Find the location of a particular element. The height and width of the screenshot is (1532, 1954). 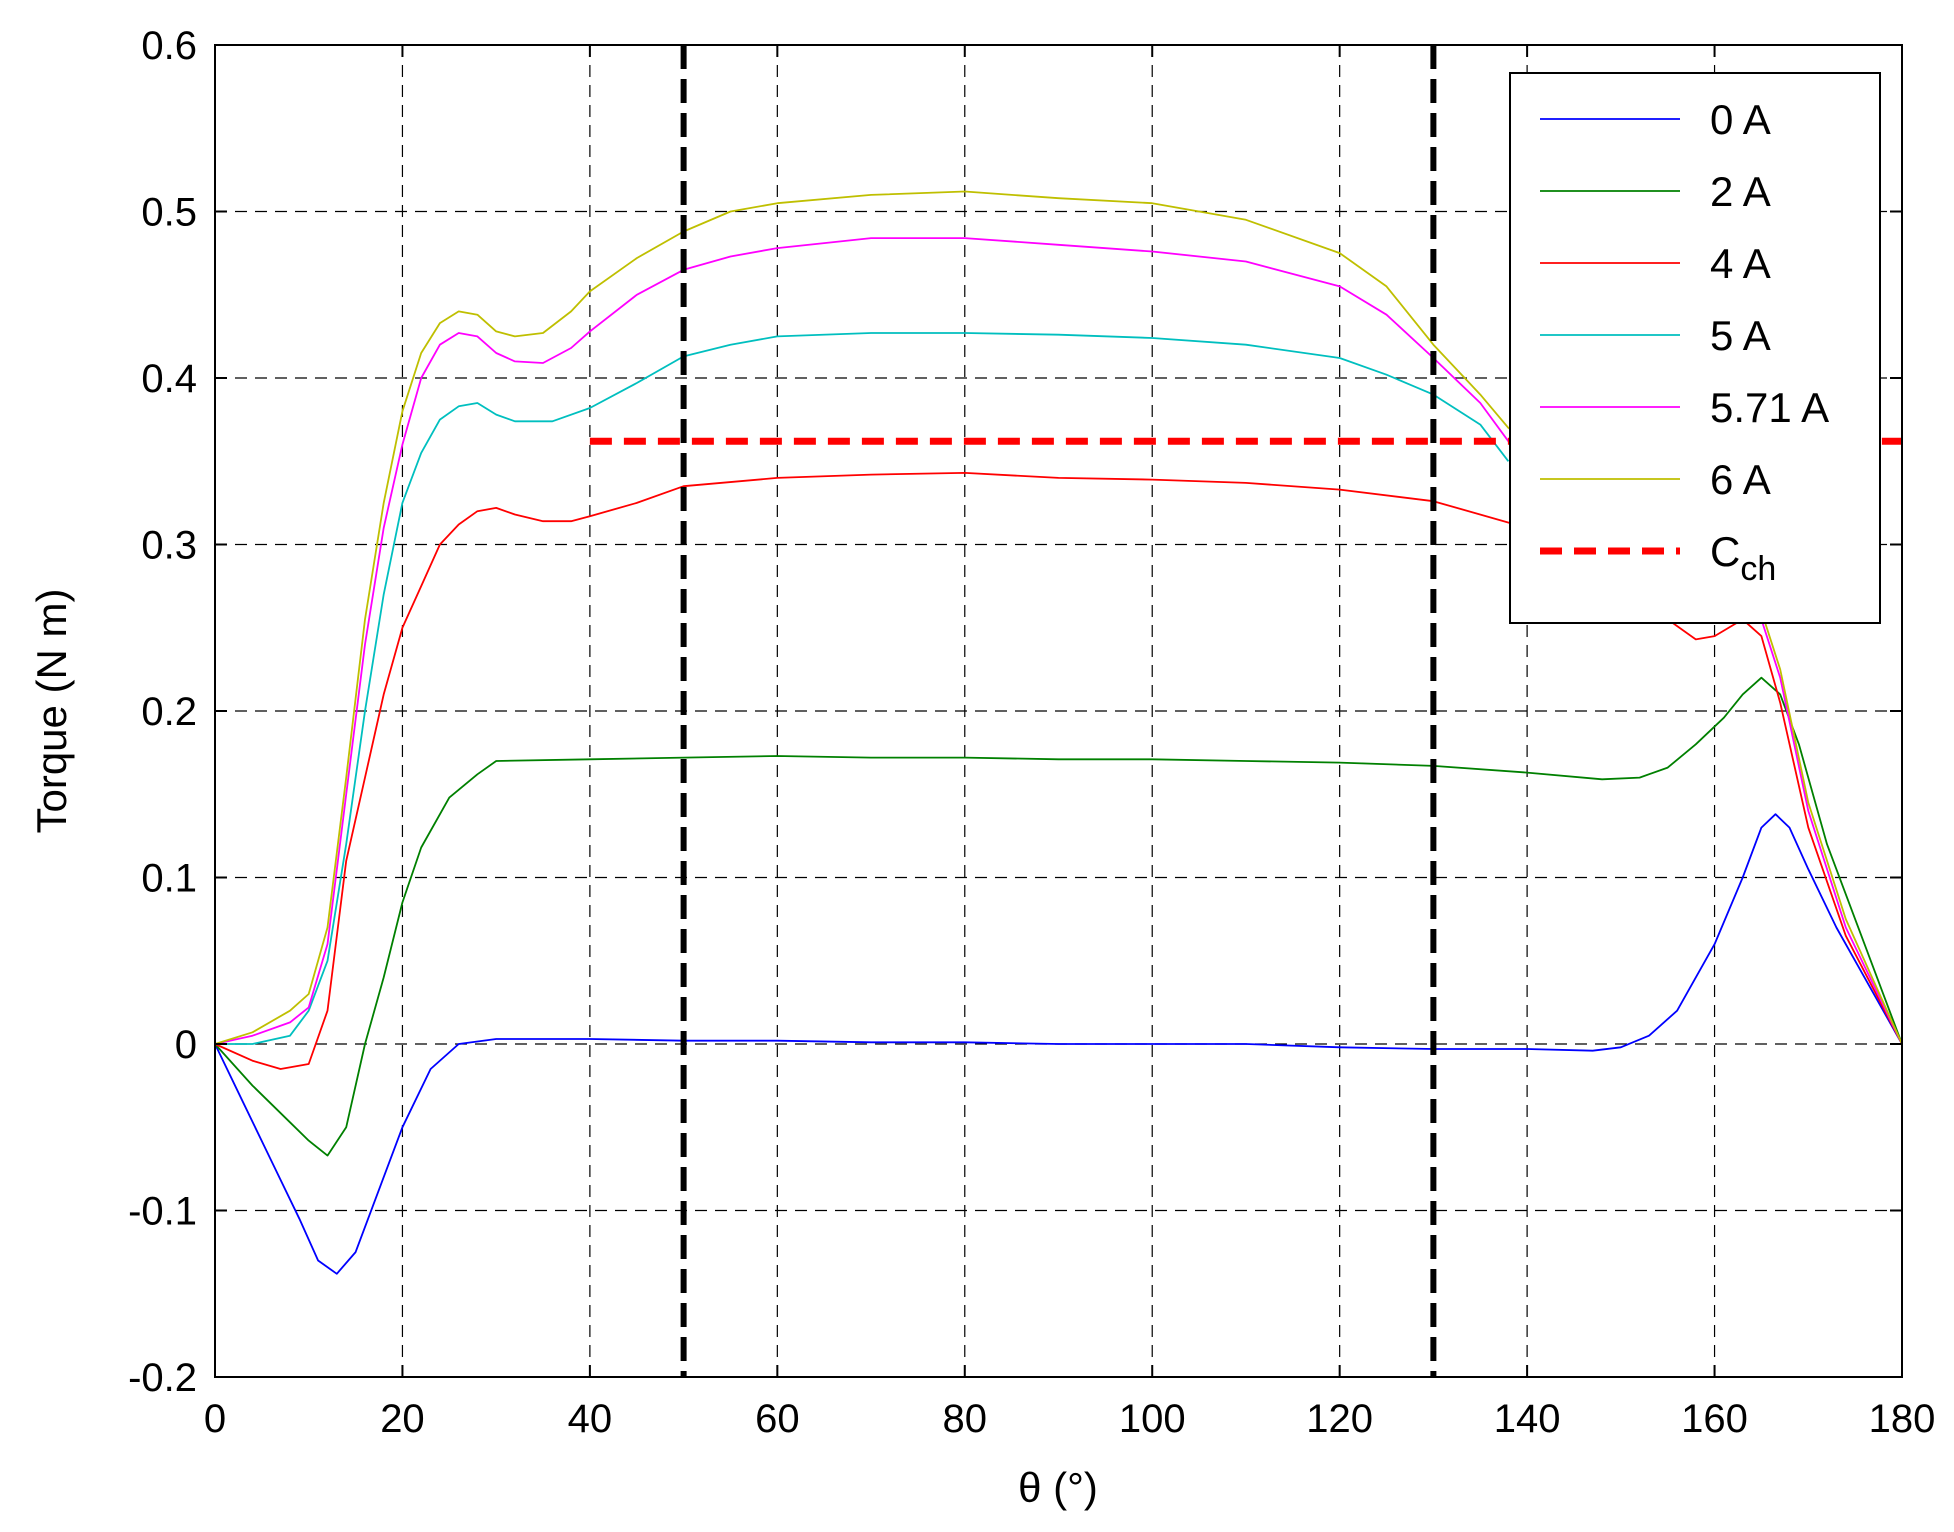

x-axis-label: θ (°) is located at coordinates (1058, 1487).